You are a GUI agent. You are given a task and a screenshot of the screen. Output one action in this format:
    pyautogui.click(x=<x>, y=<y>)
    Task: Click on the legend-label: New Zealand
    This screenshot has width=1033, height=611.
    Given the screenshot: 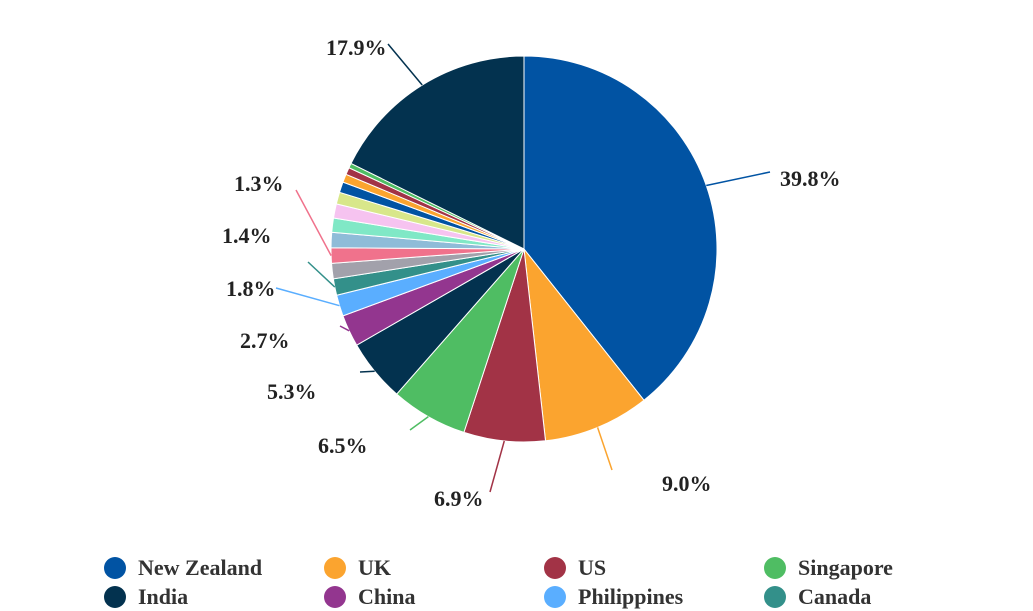 What is the action you would take?
    pyautogui.click(x=200, y=567)
    